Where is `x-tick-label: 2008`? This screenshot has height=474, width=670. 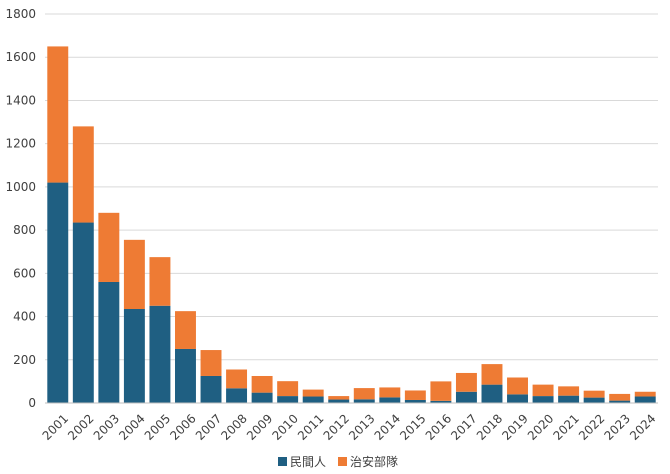
x-tick-label: 2008 is located at coordinates (233, 426).